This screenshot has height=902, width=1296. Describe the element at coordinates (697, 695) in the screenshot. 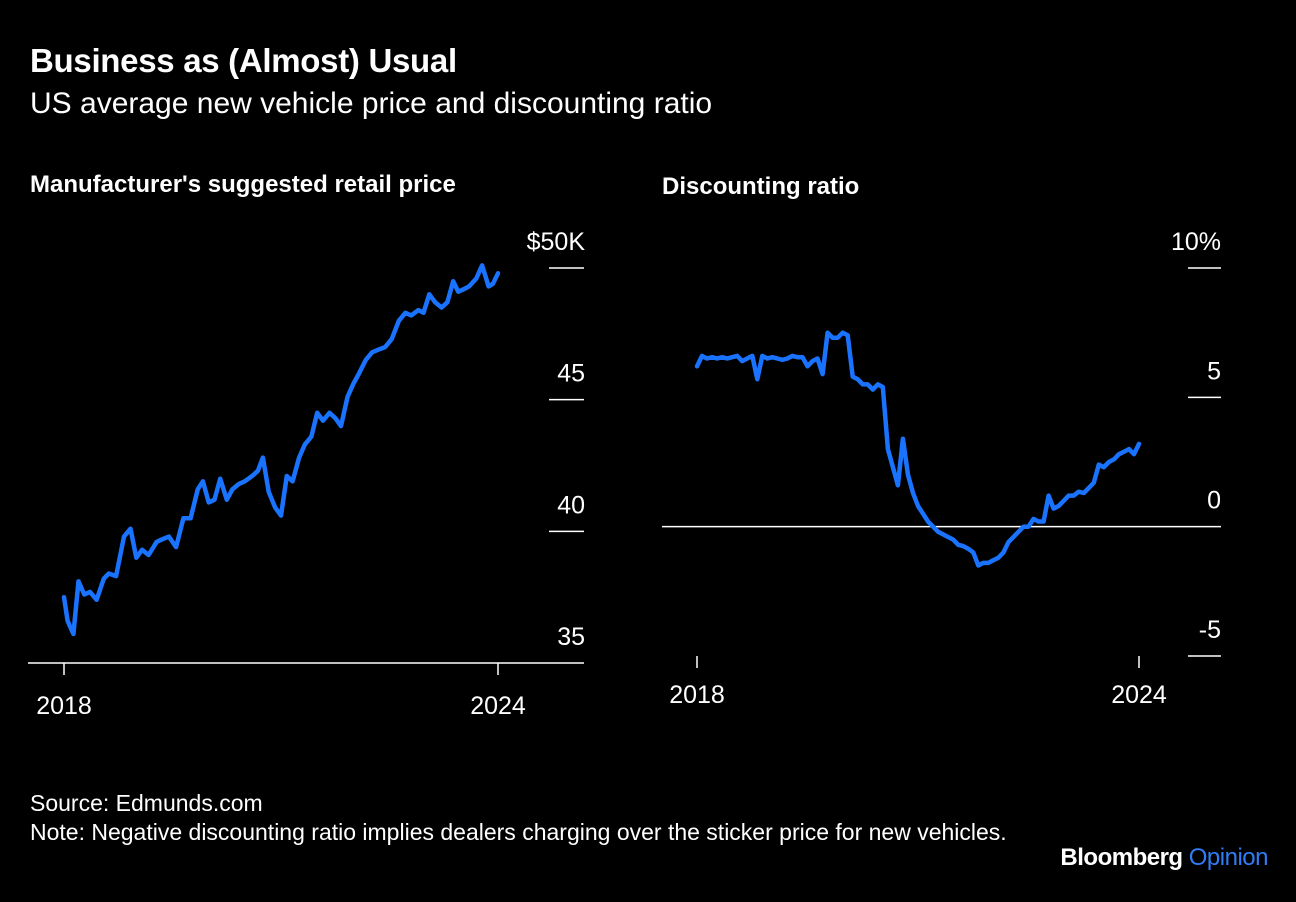

I see `discount-xtick-label-2018: 2018` at that location.